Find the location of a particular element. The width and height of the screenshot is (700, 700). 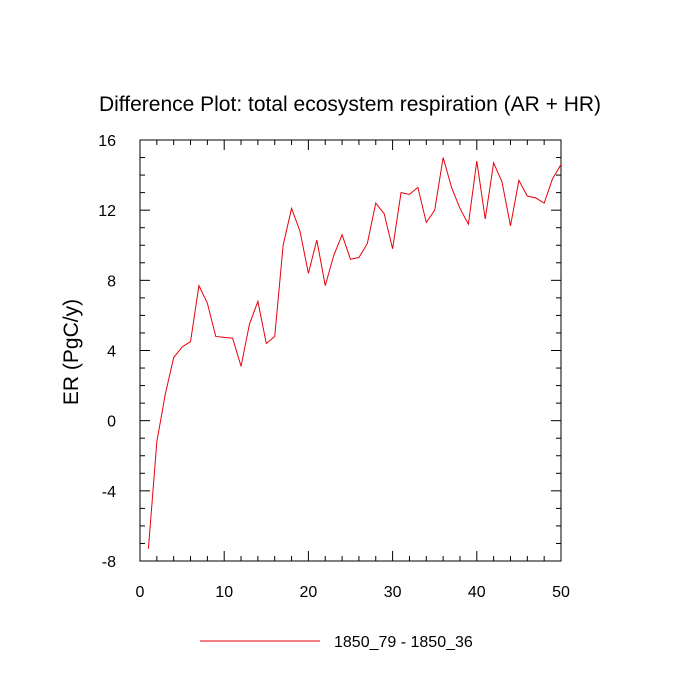

y-axis-tick-labels: -8 -4 0 4 8 12 16 is located at coordinates (107, 352).